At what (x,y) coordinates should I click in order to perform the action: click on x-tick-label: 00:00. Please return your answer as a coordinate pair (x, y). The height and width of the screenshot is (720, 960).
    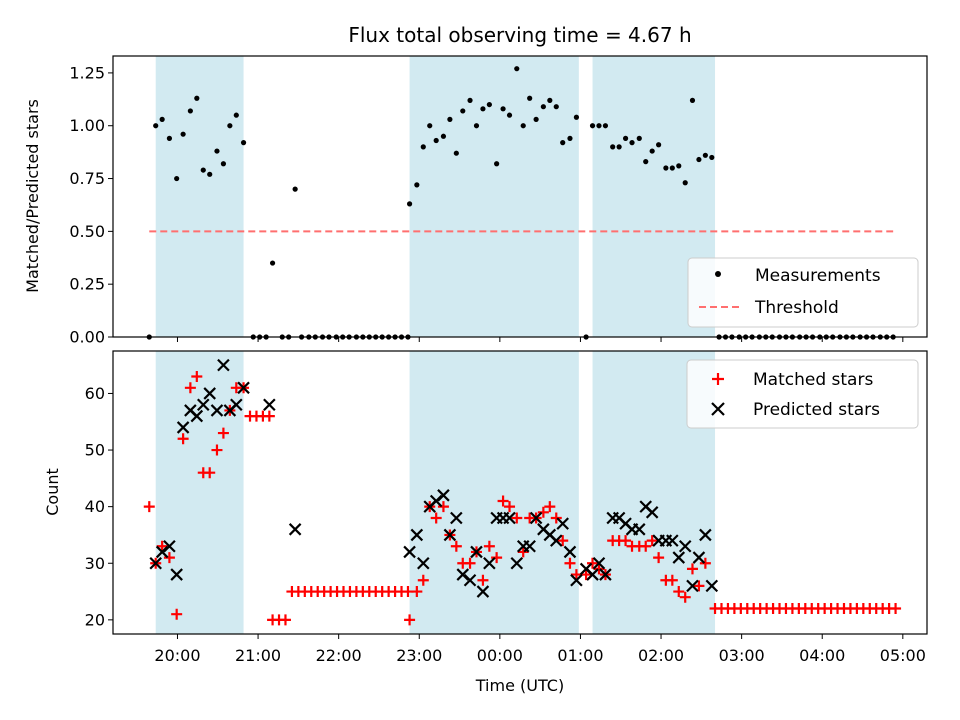
    Looking at the image, I should click on (500, 655).